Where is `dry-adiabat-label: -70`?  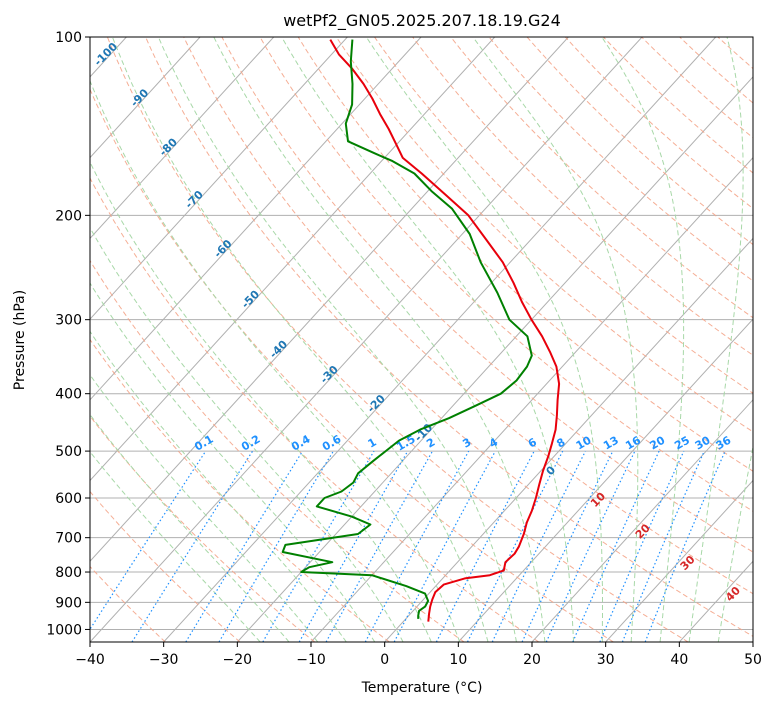 dry-adiabat-label: -70 is located at coordinates (194, 199).